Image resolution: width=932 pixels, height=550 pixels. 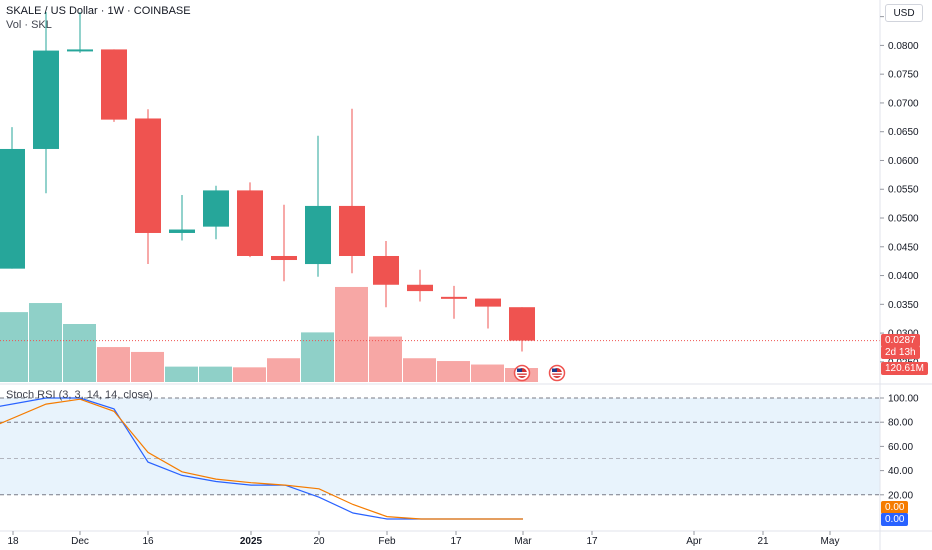 I want to click on last-price-tag: 0.0287, so click(x=900, y=340).